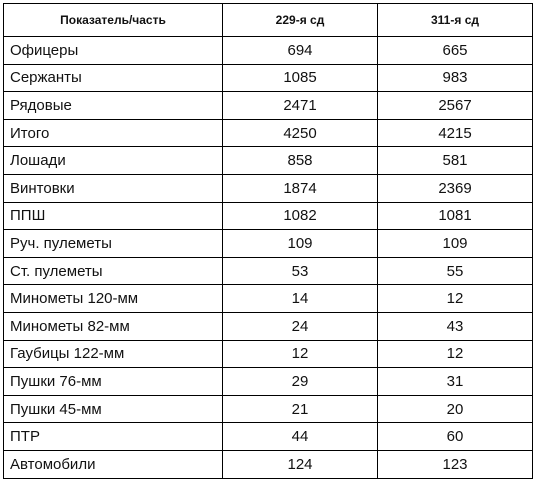 The height and width of the screenshot is (495, 534). I want to click on value-cell: 1874, so click(300, 188).